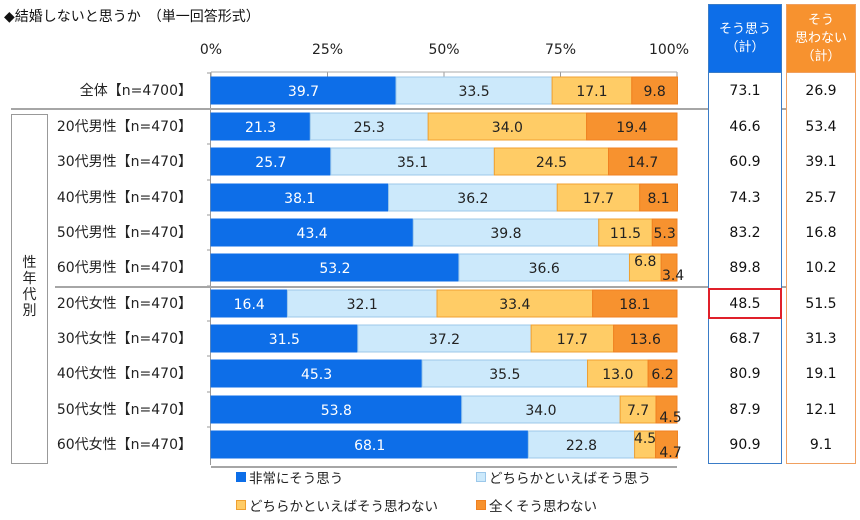  What do you see at coordinates (645, 262) in the screenshot?
I see `bar-value-label: 6.8` at bounding box center [645, 262].